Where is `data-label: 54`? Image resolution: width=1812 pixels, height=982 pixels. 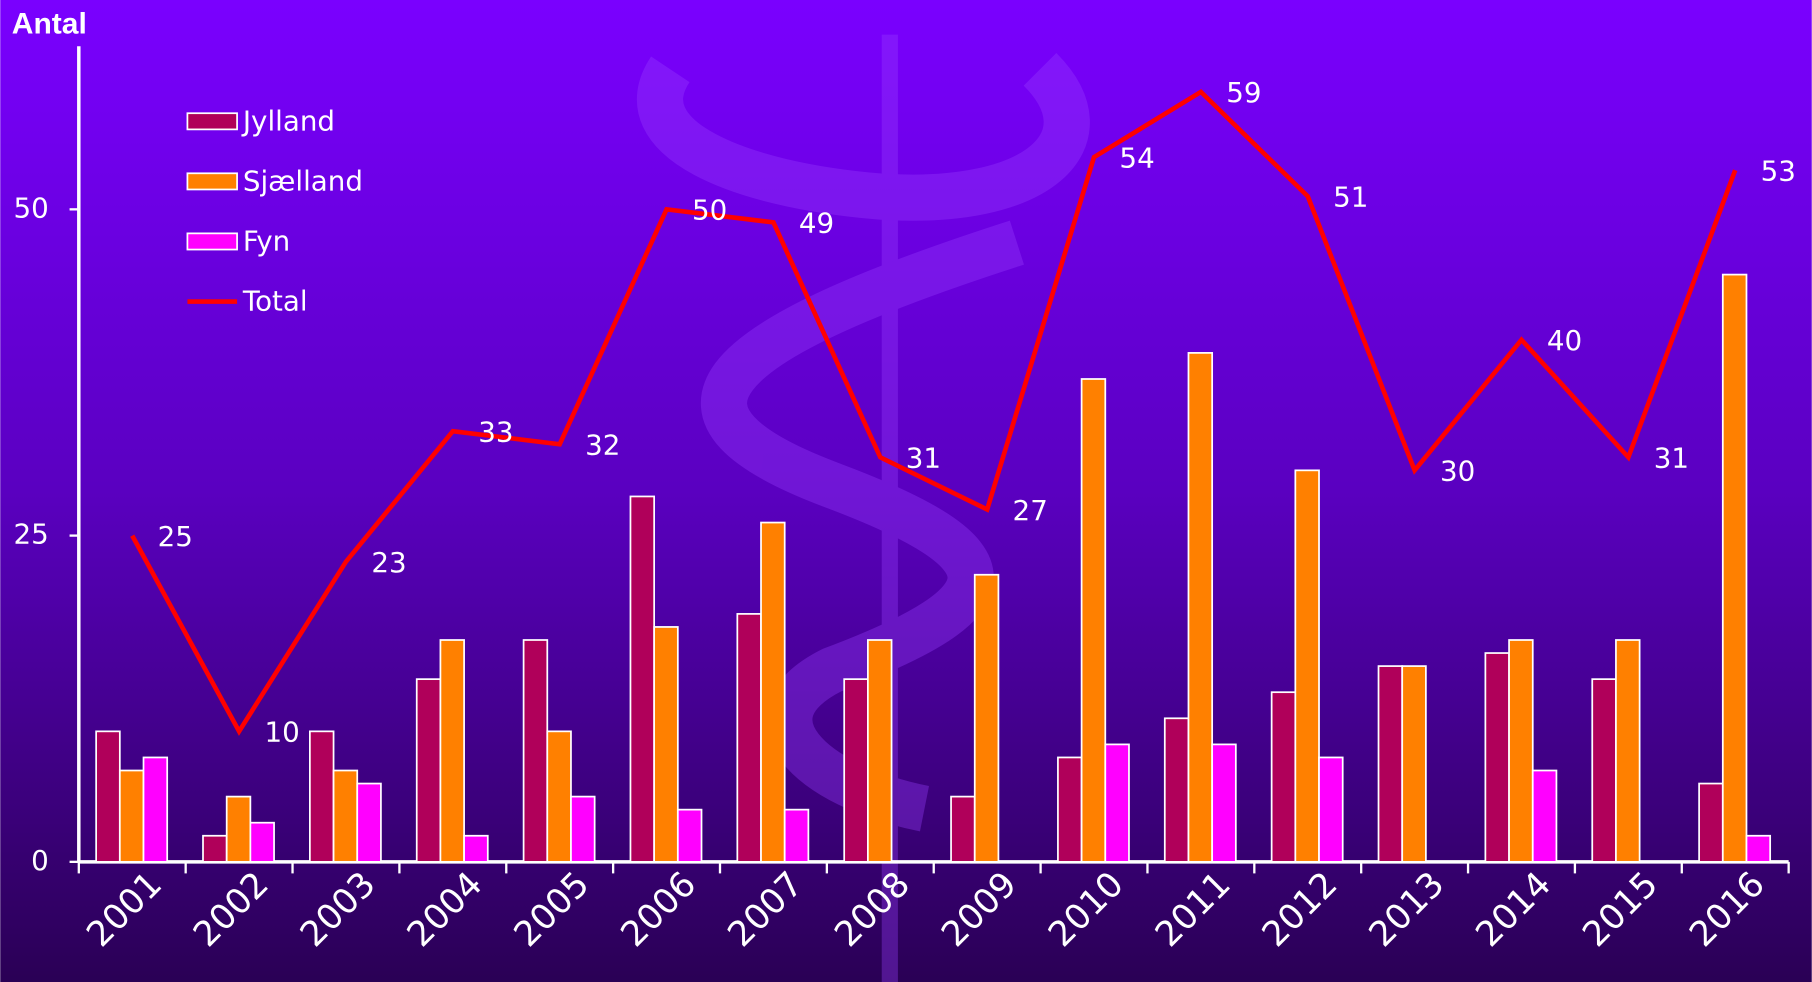 data-label: 54 is located at coordinates (1136, 157).